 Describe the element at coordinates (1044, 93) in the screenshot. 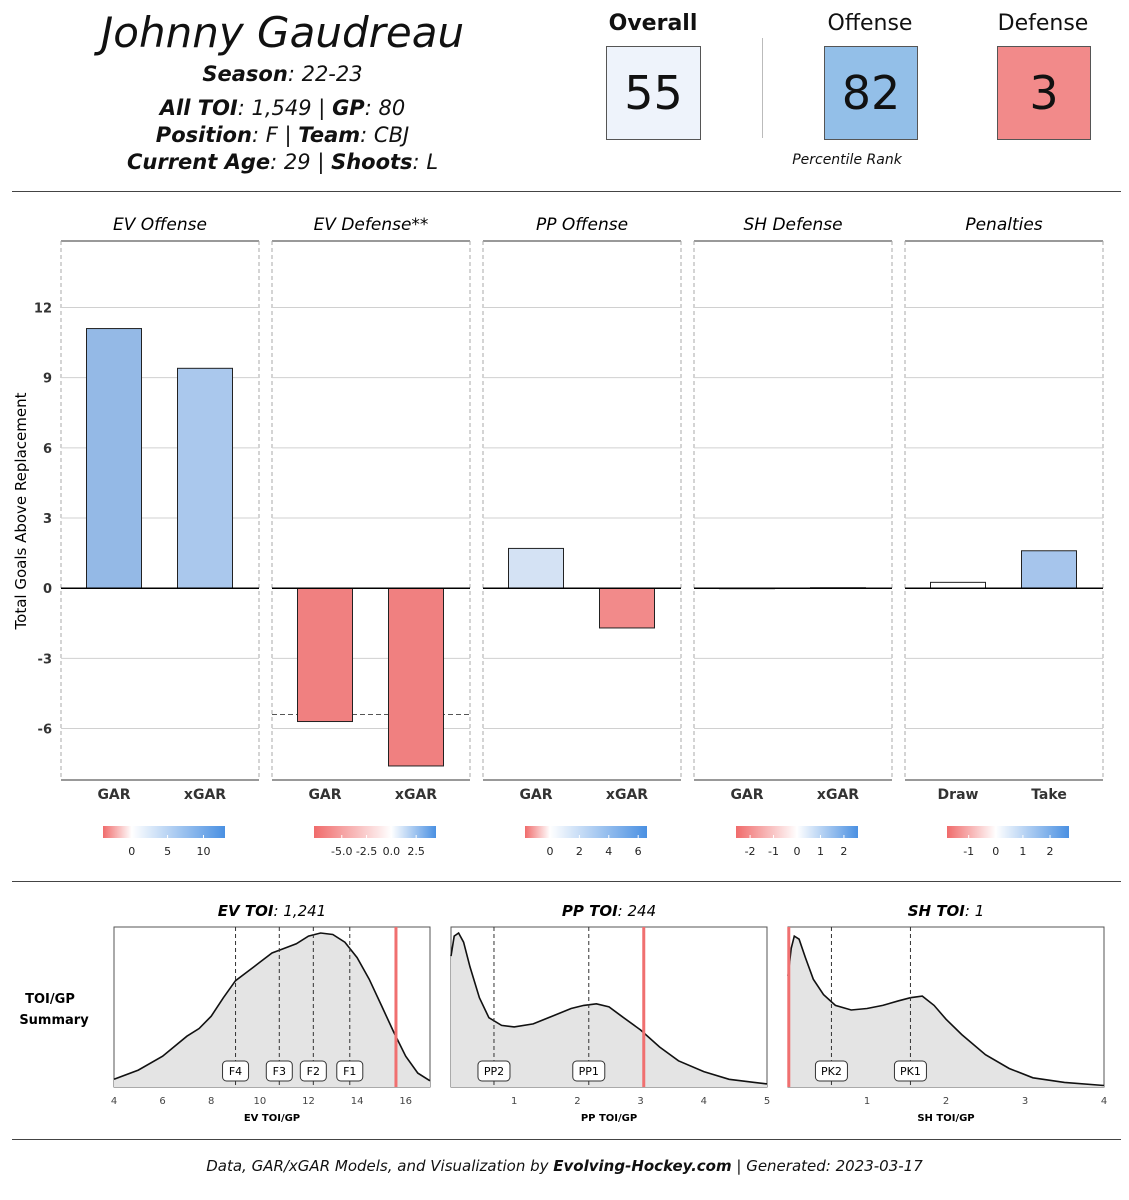

I see `defense-rating-box: 3` at that location.